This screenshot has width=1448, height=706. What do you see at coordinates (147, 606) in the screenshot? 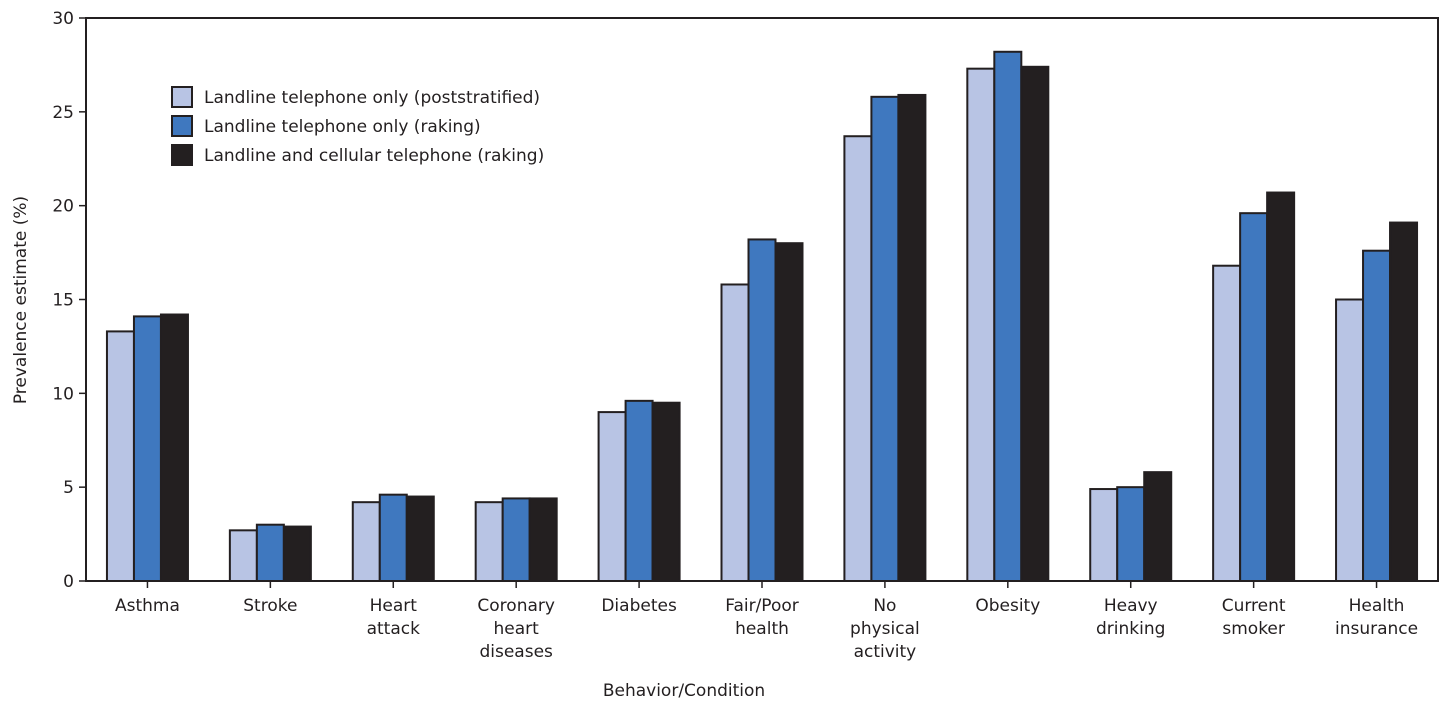
I see `x-tick-label: Asthma` at bounding box center [147, 606].